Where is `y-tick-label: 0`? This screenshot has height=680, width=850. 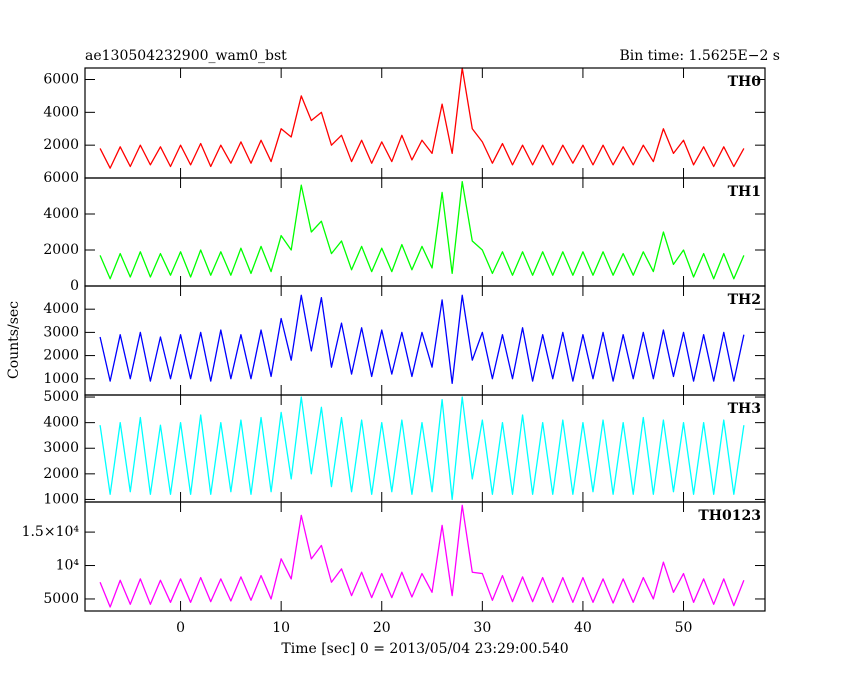 y-tick-label: 0 is located at coordinates (74, 286).